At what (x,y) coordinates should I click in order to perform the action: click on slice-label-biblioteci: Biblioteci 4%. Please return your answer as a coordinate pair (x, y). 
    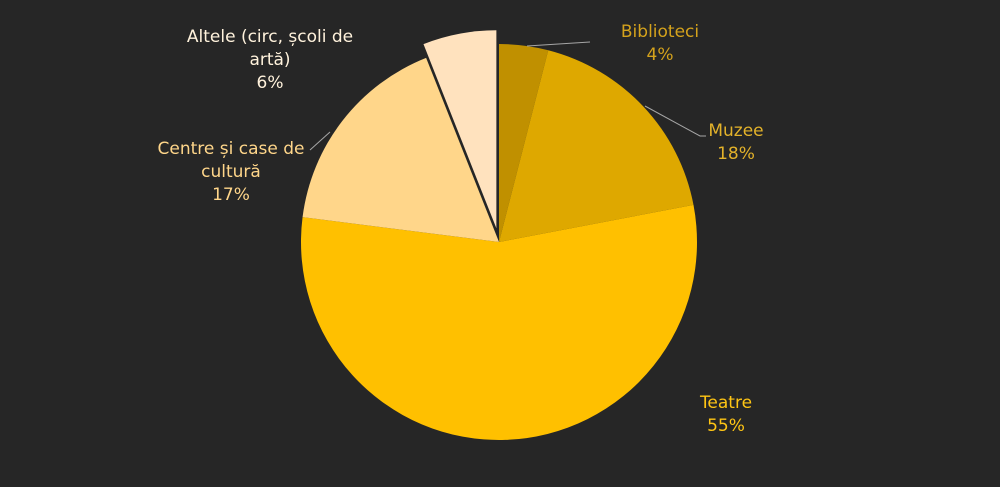
    Looking at the image, I should click on (660, 43).